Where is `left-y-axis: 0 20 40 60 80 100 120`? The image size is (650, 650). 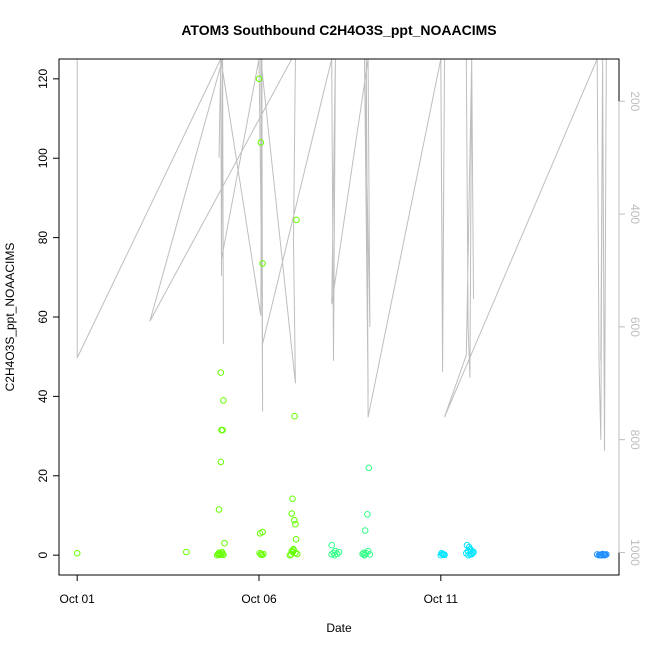
left-y-axis: 0 20 40 60 80 100 120 is located at coordinates (48, 313).